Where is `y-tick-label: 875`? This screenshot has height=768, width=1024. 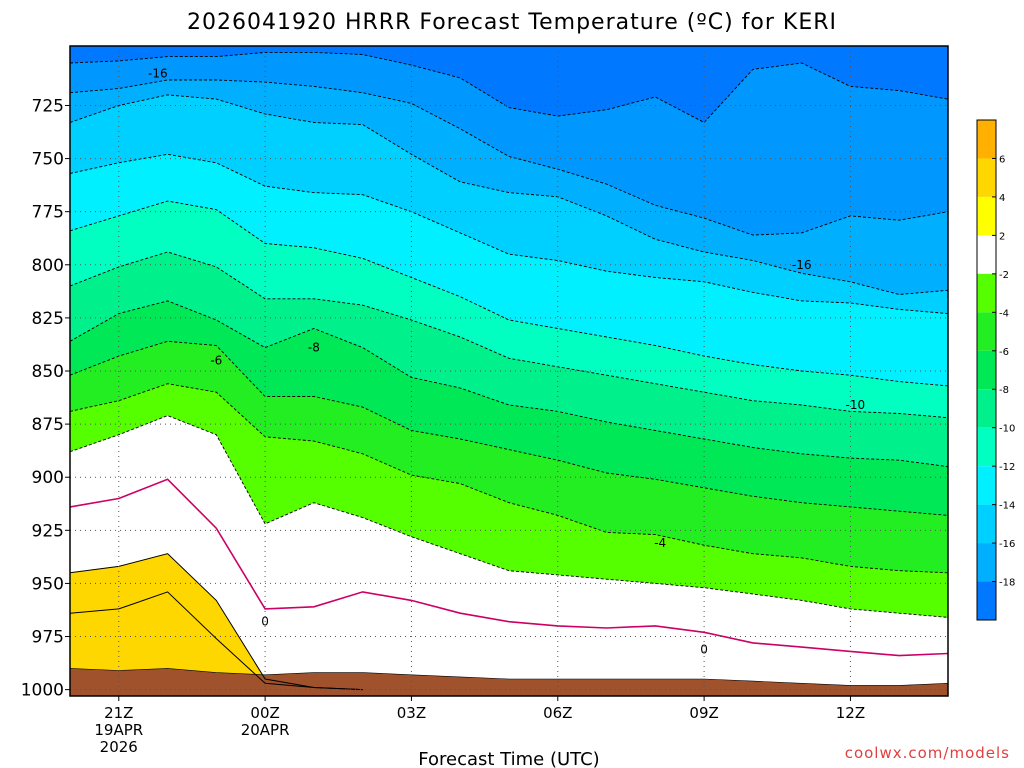
y-tick-label: 875 is located at coordinates (48, 425).